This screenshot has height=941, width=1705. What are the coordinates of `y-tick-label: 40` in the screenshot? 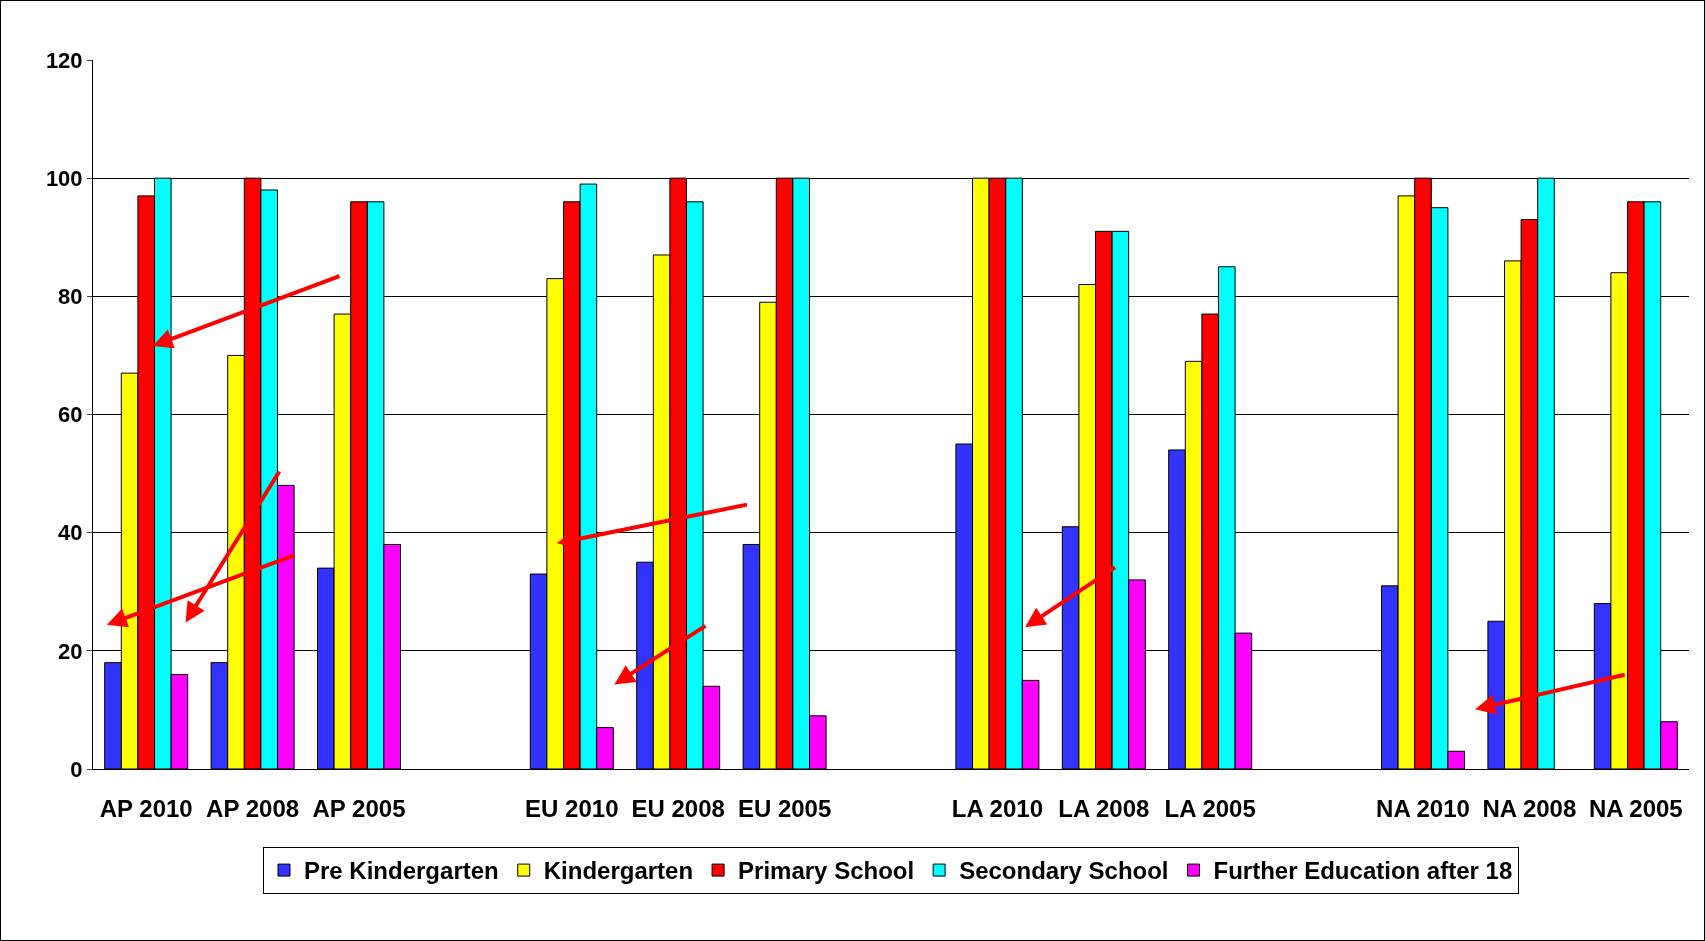 It's located at (70, 533).